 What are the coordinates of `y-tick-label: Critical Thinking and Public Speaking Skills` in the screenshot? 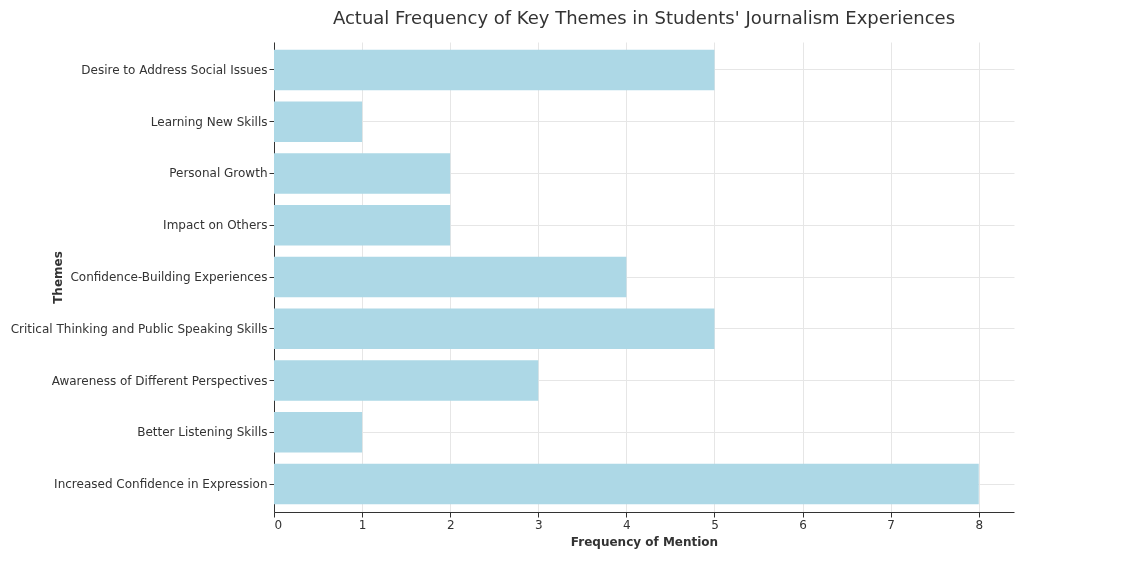 It's located at (139, 328).